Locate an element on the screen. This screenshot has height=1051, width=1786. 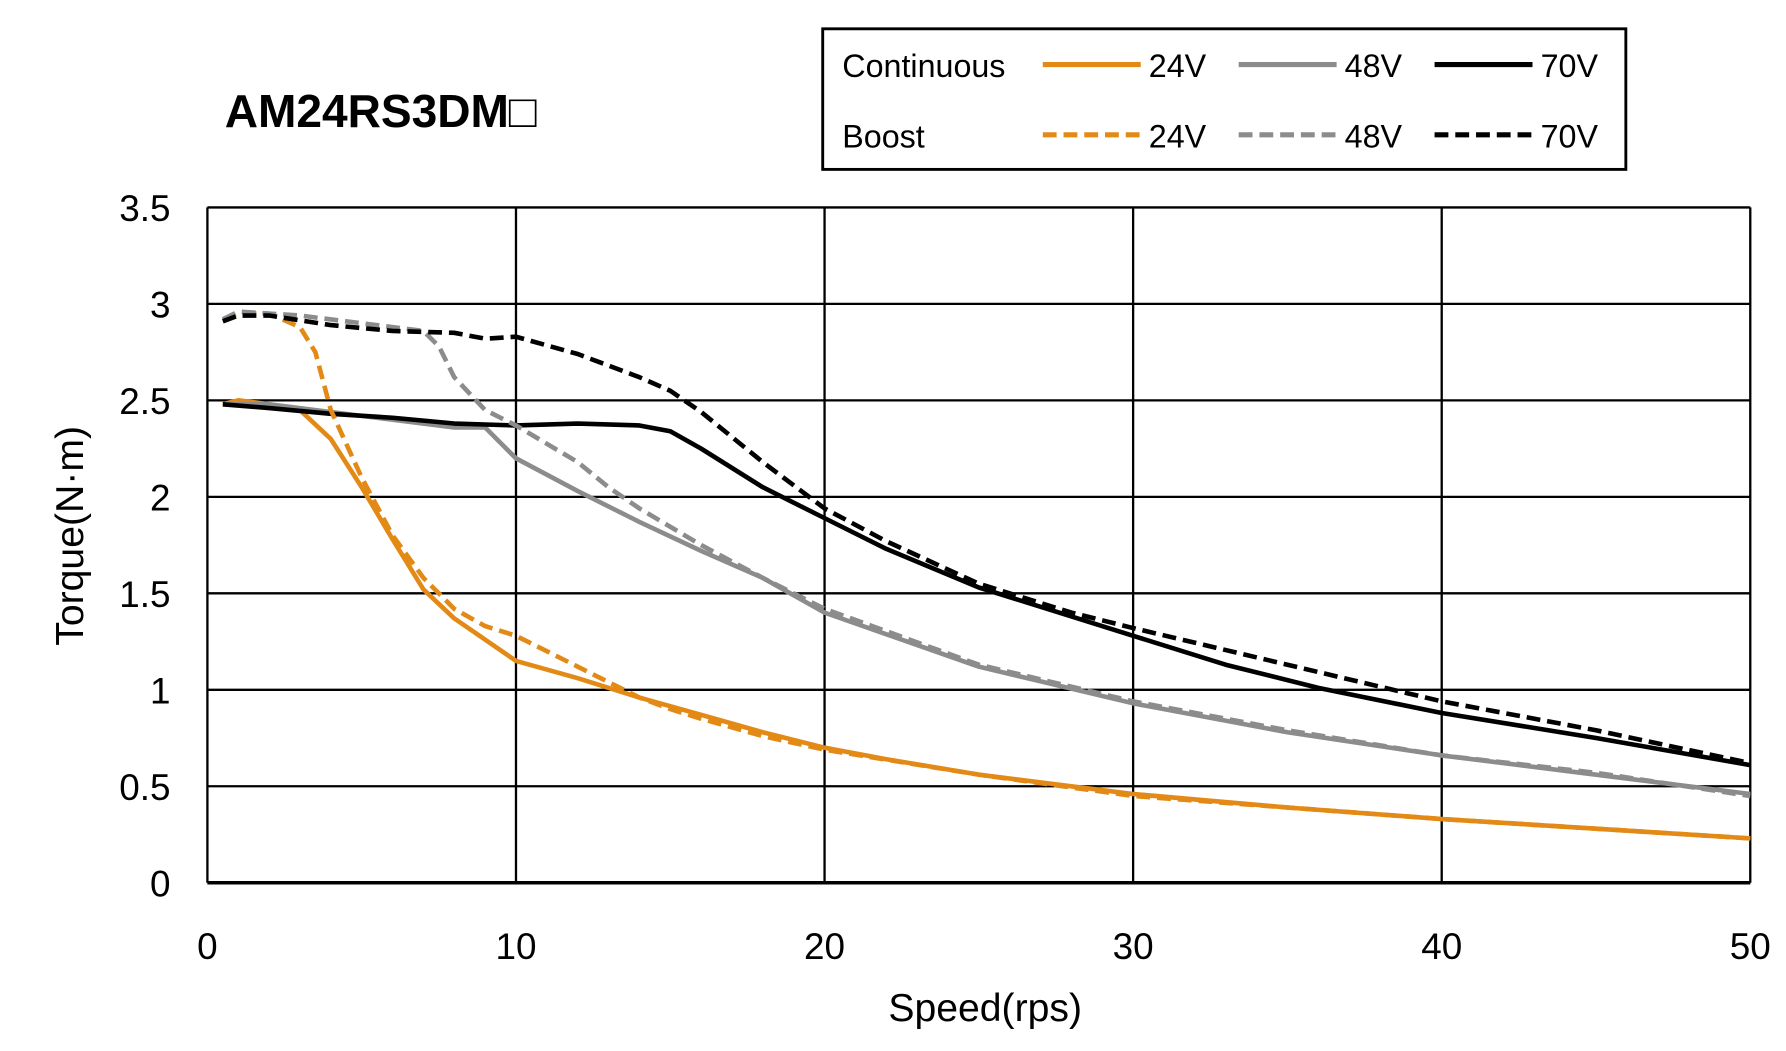
y-axis-label: Torque(N·m) is located at coordinates (70, 536).